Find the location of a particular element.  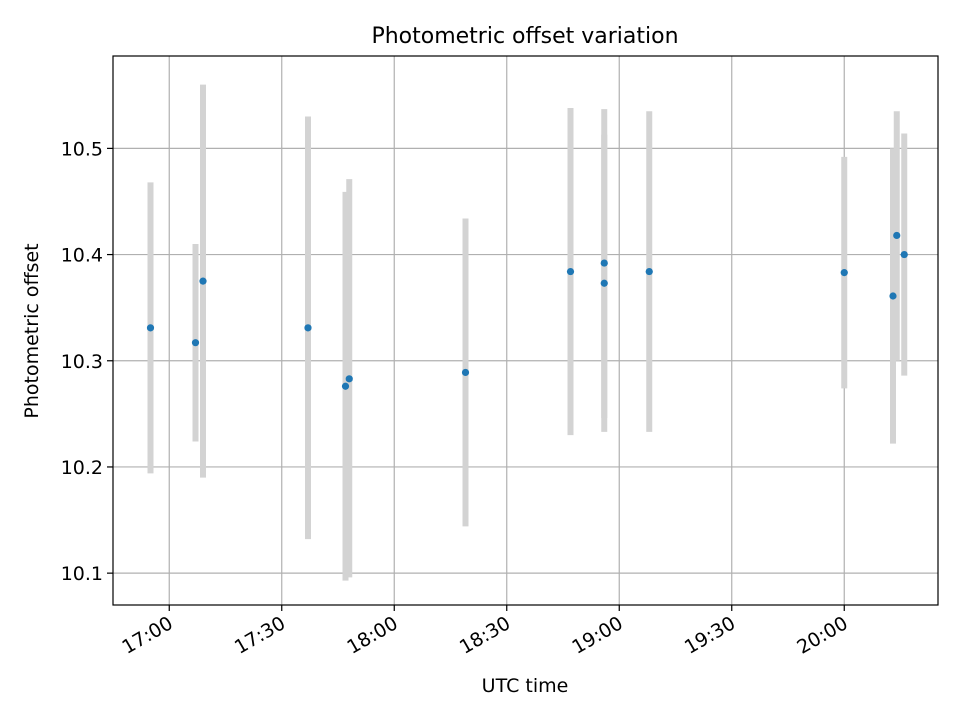

chart-title: Photometric offset variation is located at coordinates (524, 36).